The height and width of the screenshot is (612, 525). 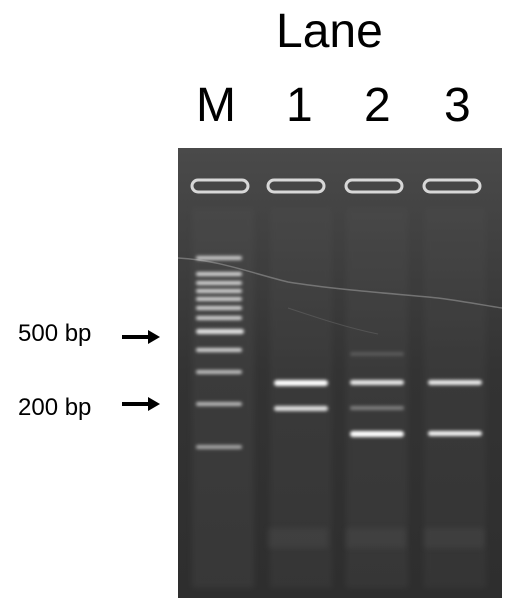 What do you see at coordinates (455, 408) in the screenshot?
I see `lane-3-bands` at bounding box center [455, 408].